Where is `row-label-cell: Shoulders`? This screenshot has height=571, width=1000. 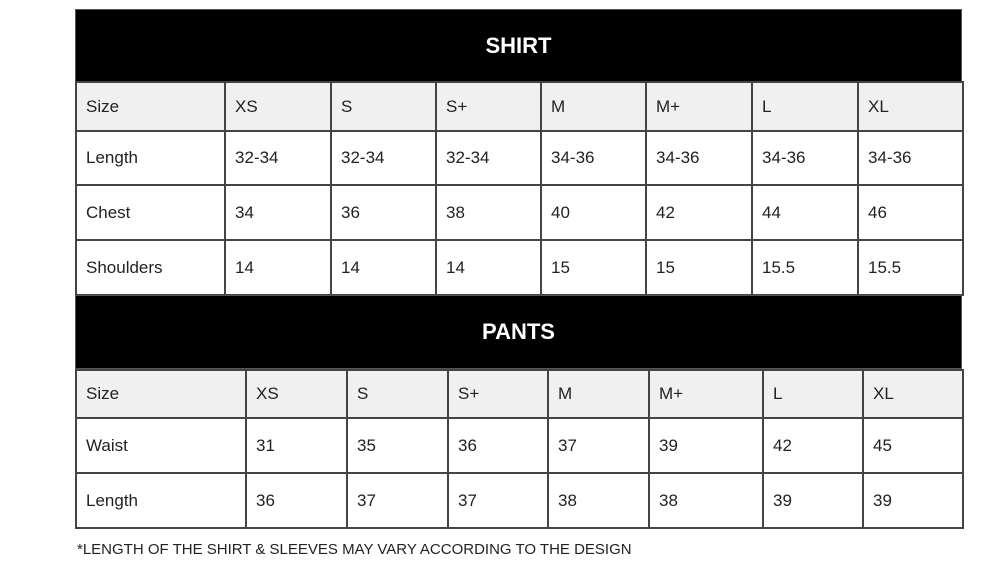 row-label-cell: Shoulders is located at coordinates (150, 267).